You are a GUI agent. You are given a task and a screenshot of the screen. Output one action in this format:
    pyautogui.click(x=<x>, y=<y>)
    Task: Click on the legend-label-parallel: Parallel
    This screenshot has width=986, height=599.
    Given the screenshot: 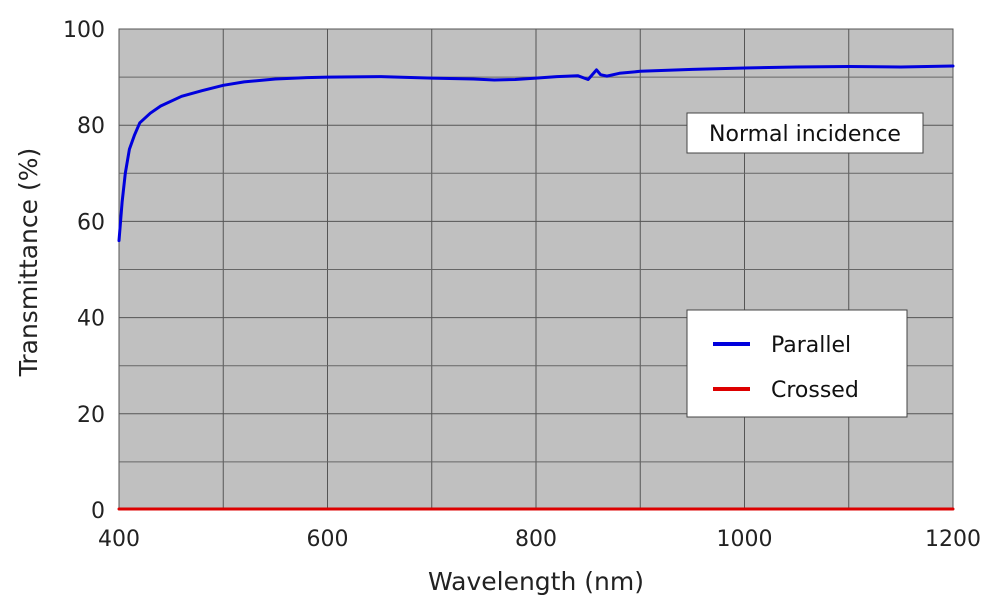 What is the action you would take?
    pyautogui.click(x=811, y=345)
    